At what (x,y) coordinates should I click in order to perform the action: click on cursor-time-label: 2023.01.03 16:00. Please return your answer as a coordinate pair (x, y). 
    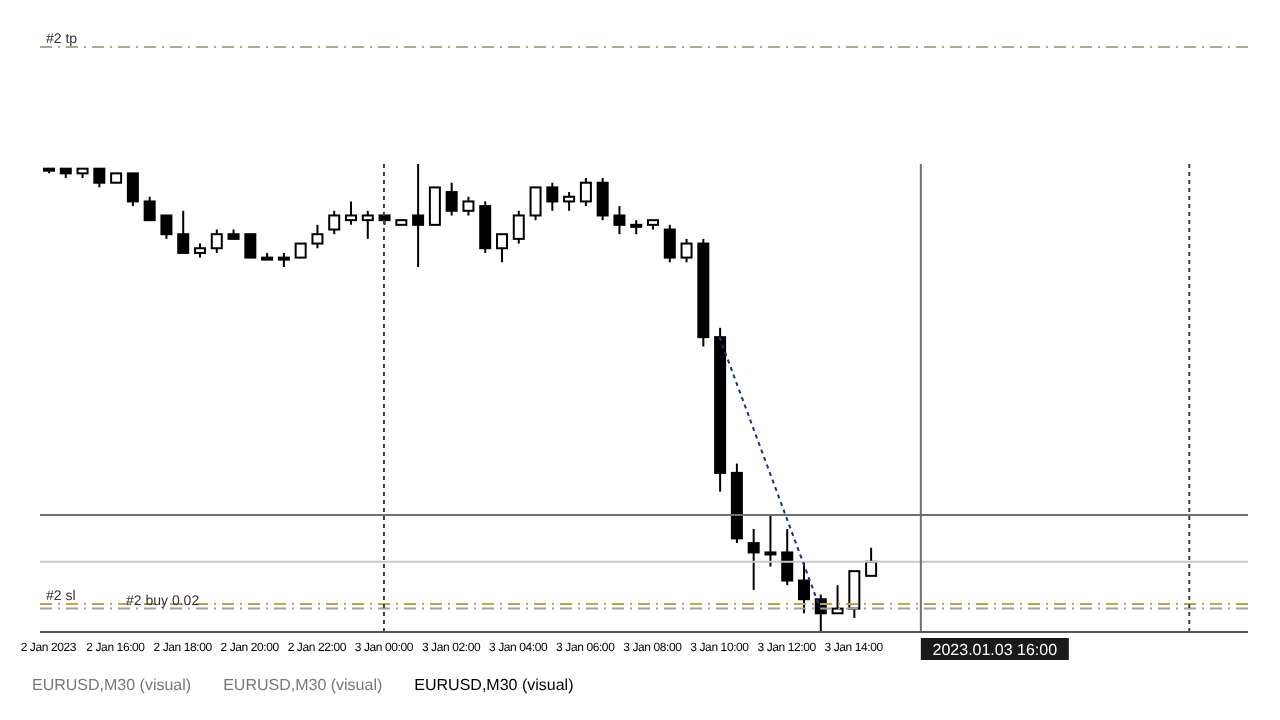
    Looking at the image, I should click on (994, 649).